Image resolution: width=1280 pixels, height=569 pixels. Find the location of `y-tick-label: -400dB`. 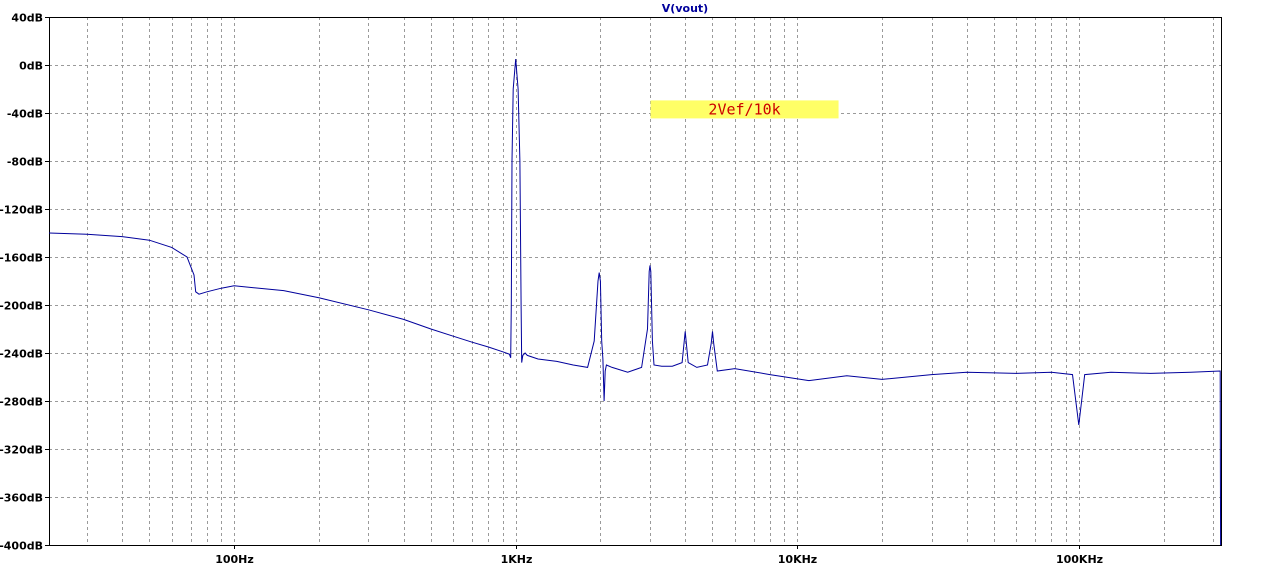

y-tick-label: -400dB is located at coordinates (21, 546).